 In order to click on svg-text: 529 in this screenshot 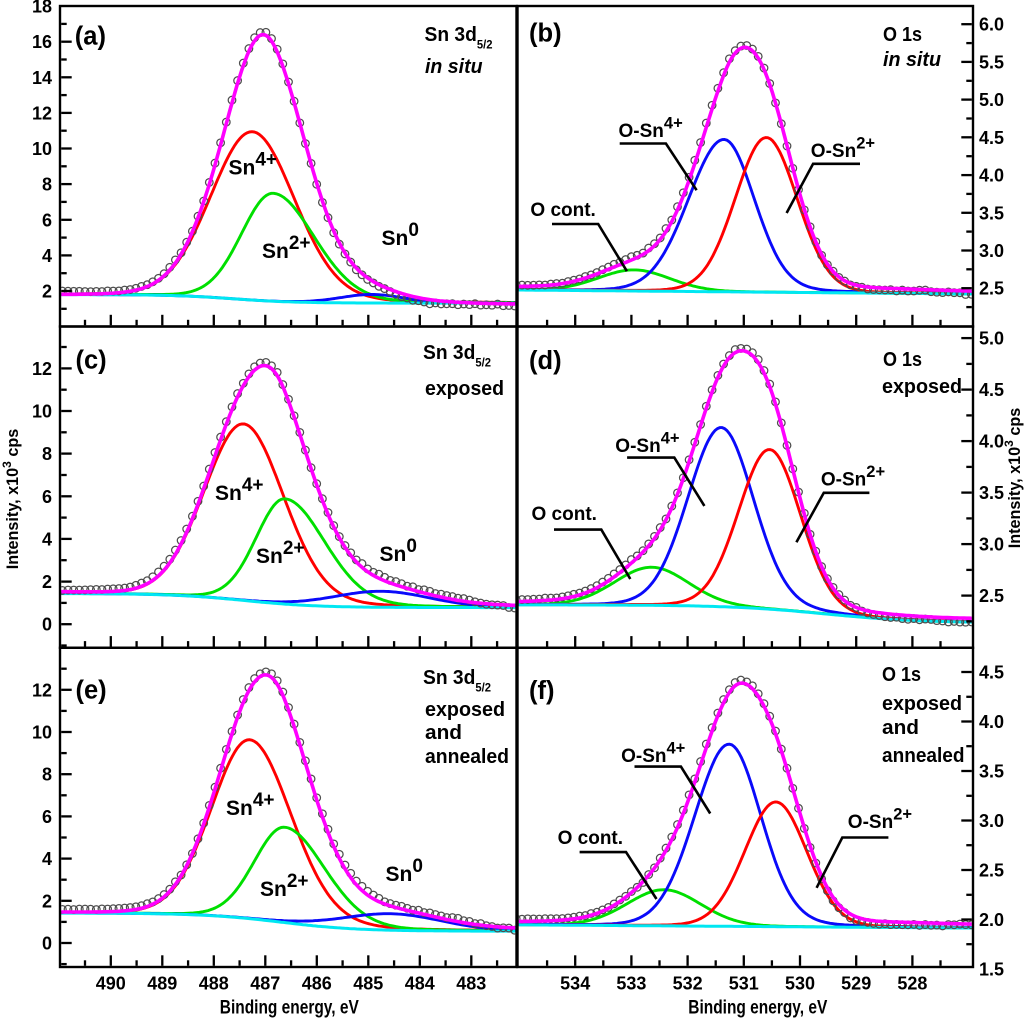, I will do `click(856, 984)`.